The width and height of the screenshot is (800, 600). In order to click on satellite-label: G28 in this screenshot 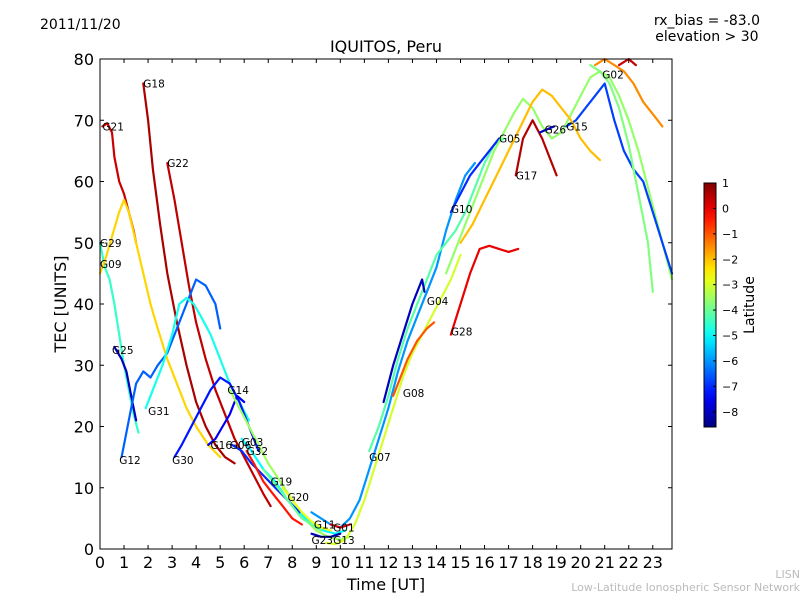, I will do `click(462, 333)`.